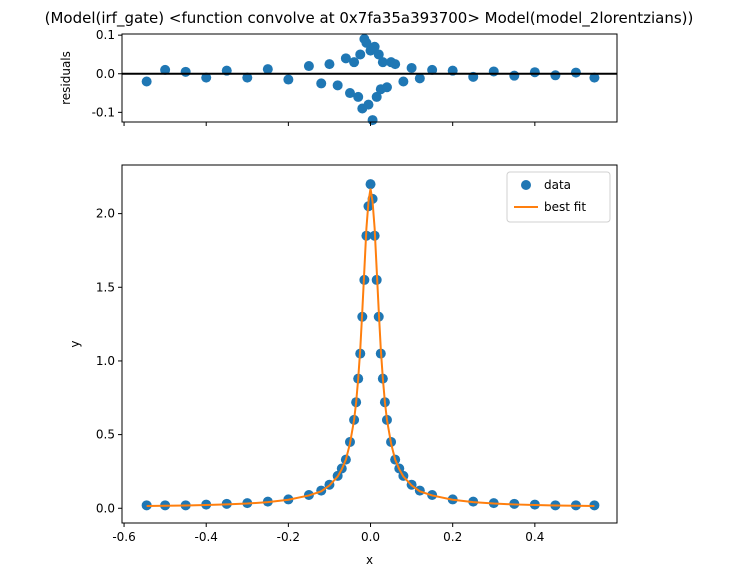  Describe the element at coordinates (565, 207) in the screenshot. I see `legend-best-fit-label: best fit` at that location.